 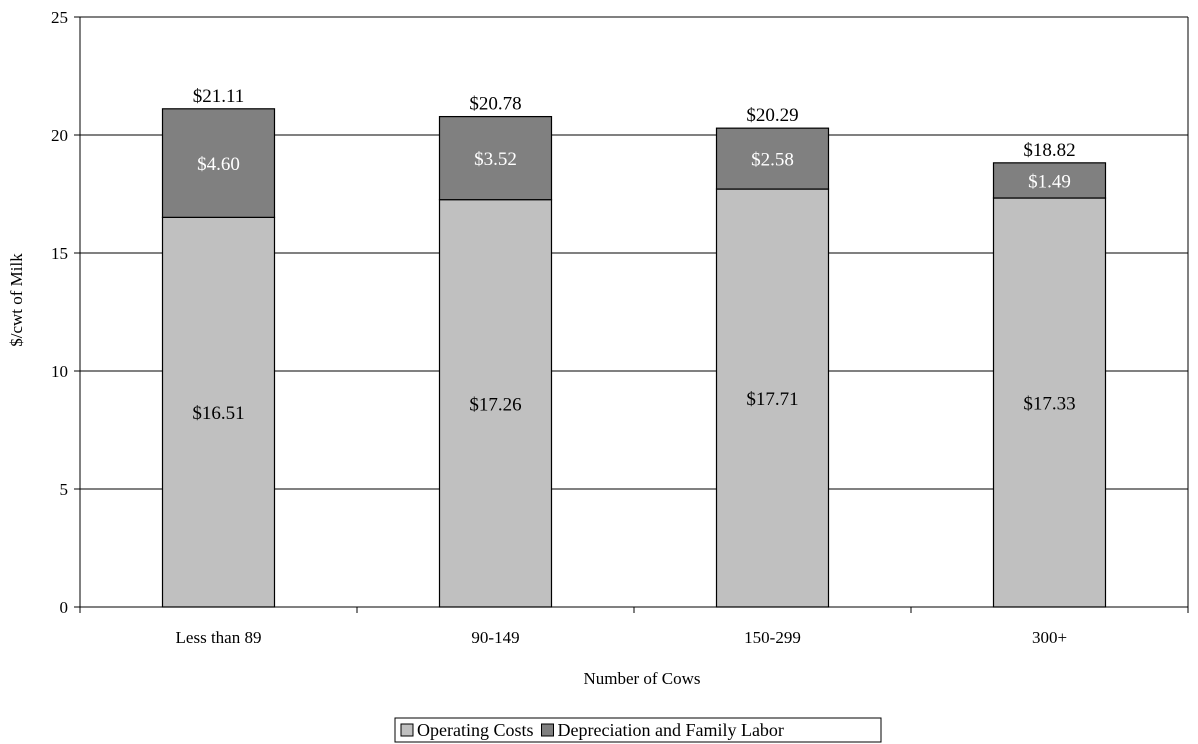 I want to click on y-tick-label: 25, so click(x=59, y=17).